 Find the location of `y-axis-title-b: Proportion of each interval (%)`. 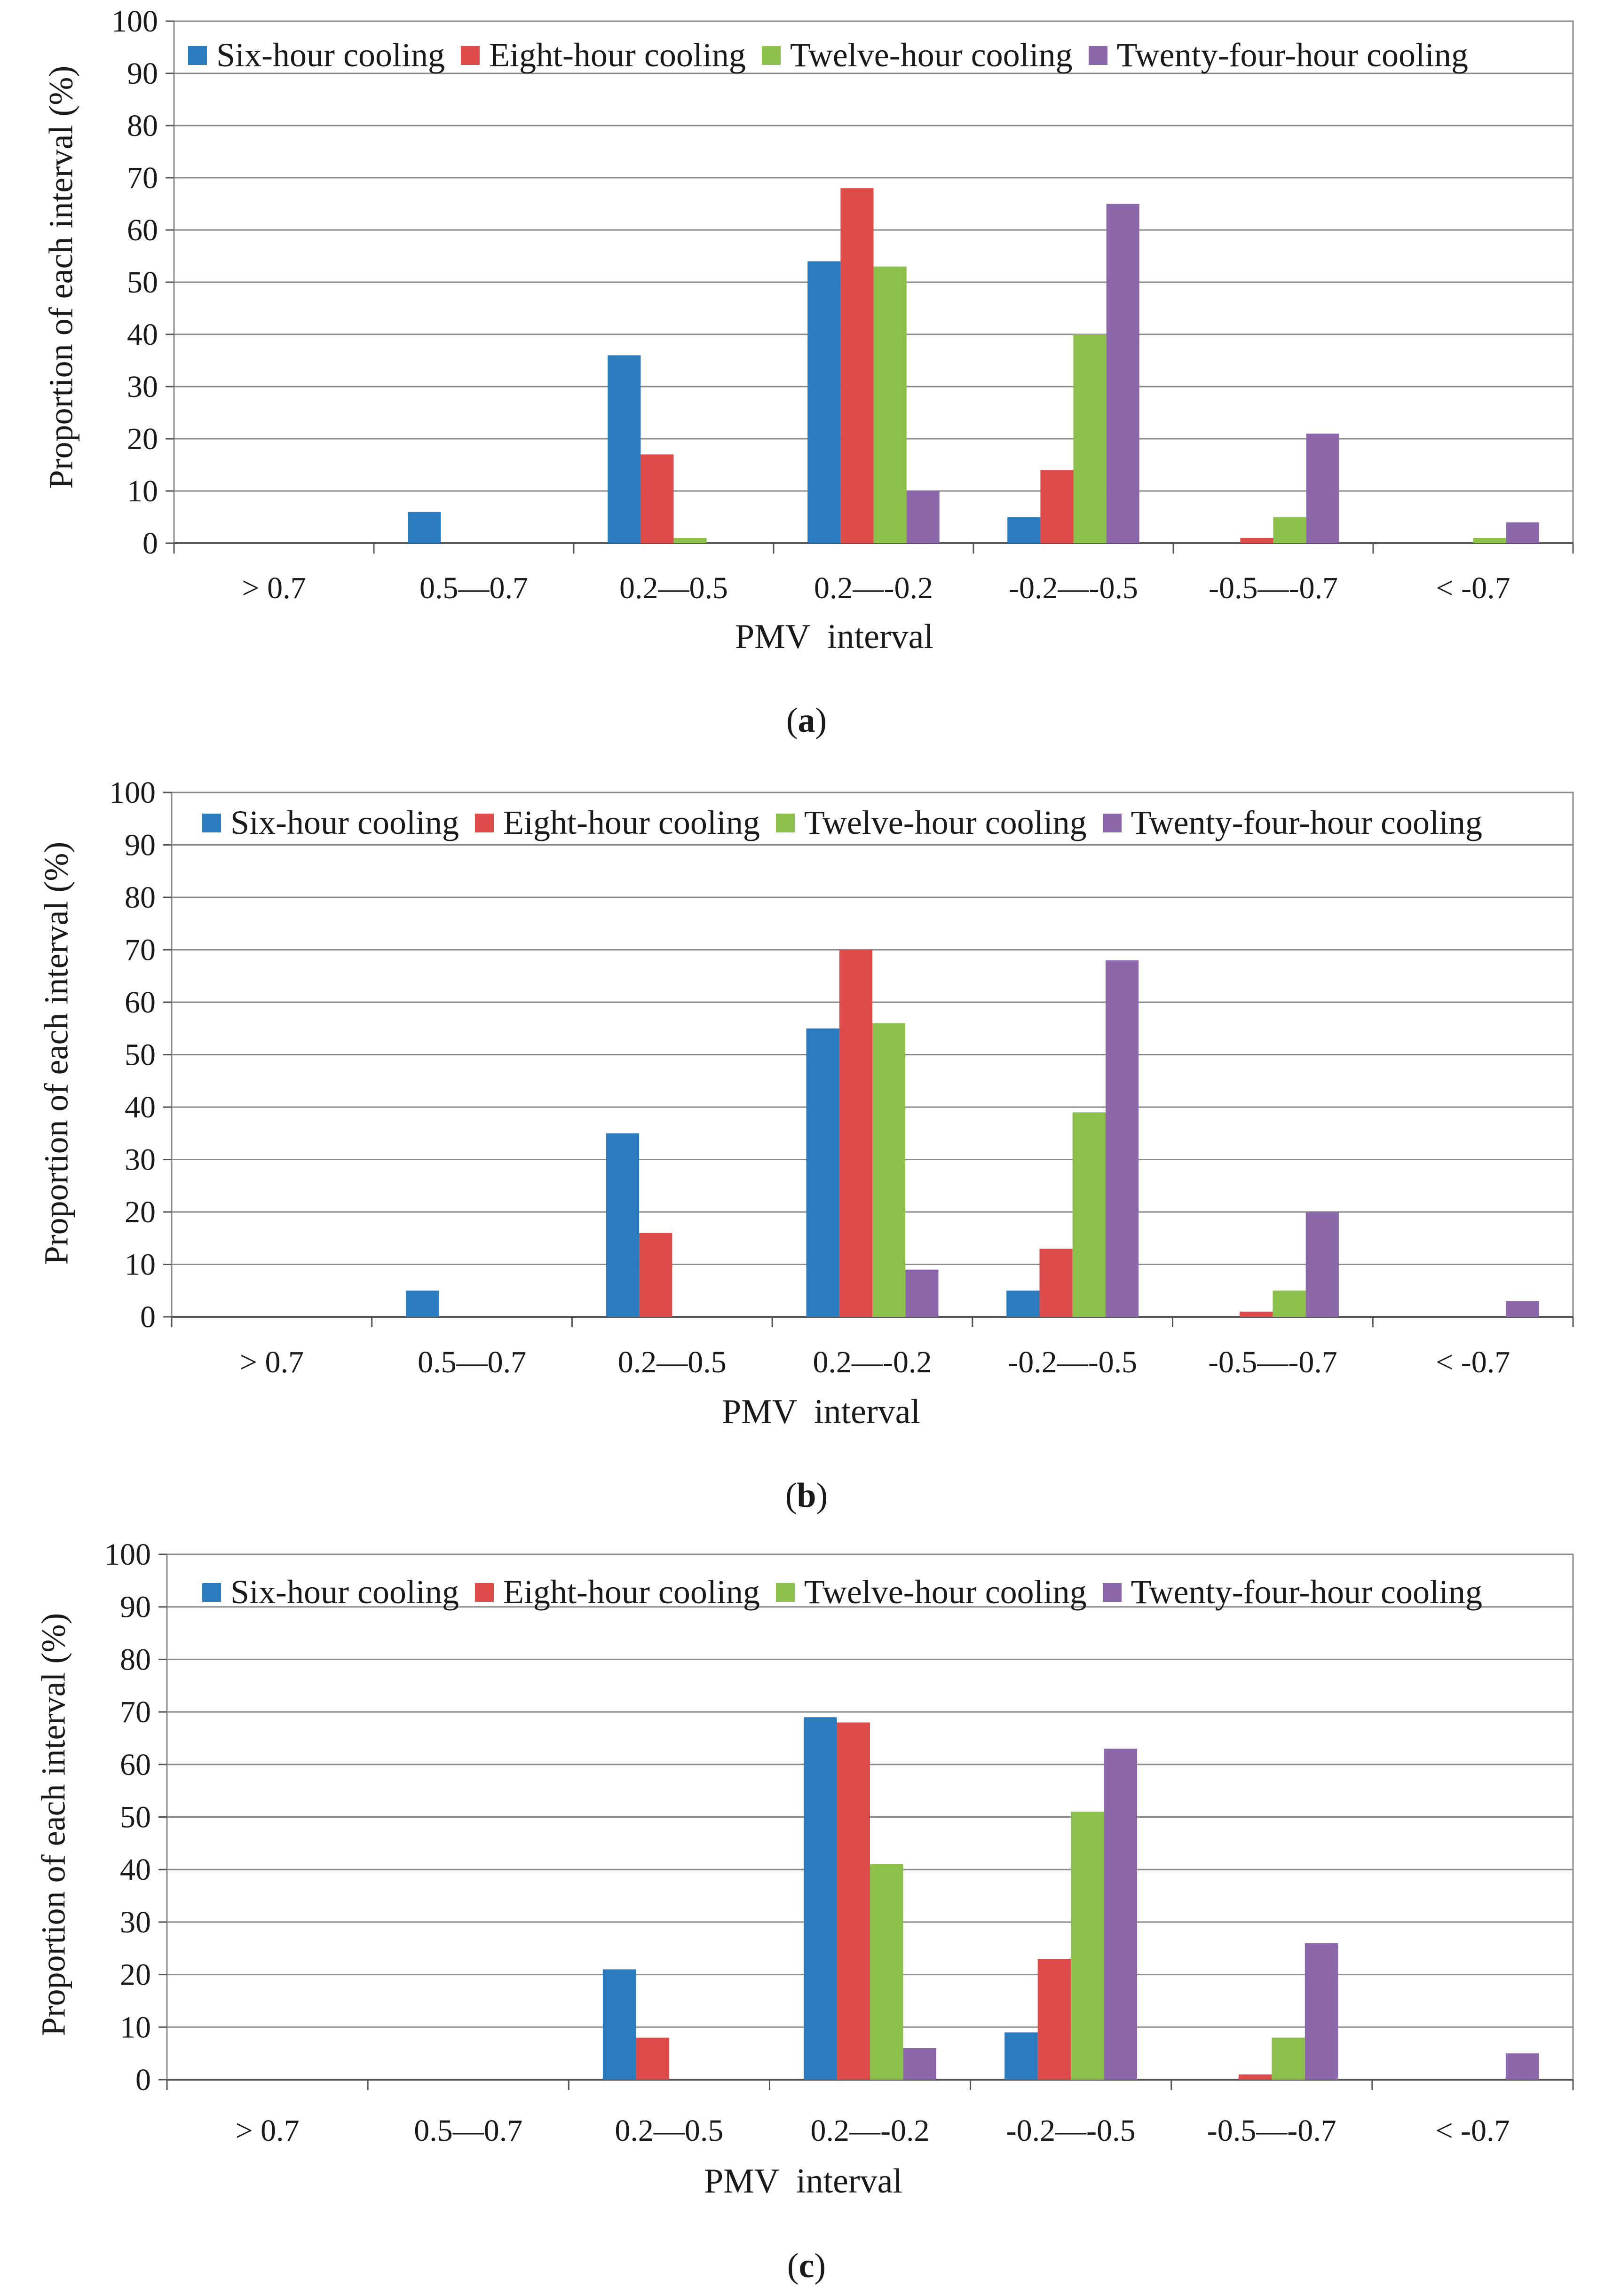

y-axis-title-b: Proportion of each interval (%) is located at coordinates (56, 1053).